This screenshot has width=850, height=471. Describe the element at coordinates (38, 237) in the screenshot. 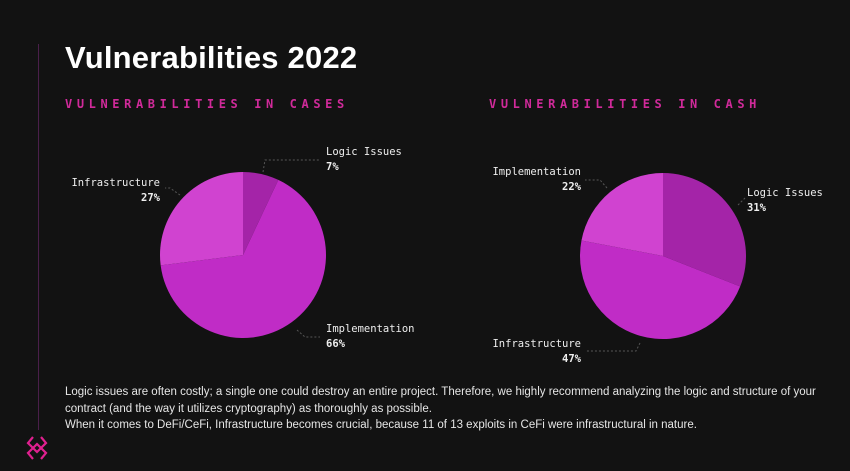

I see `accent-divider` at that location.